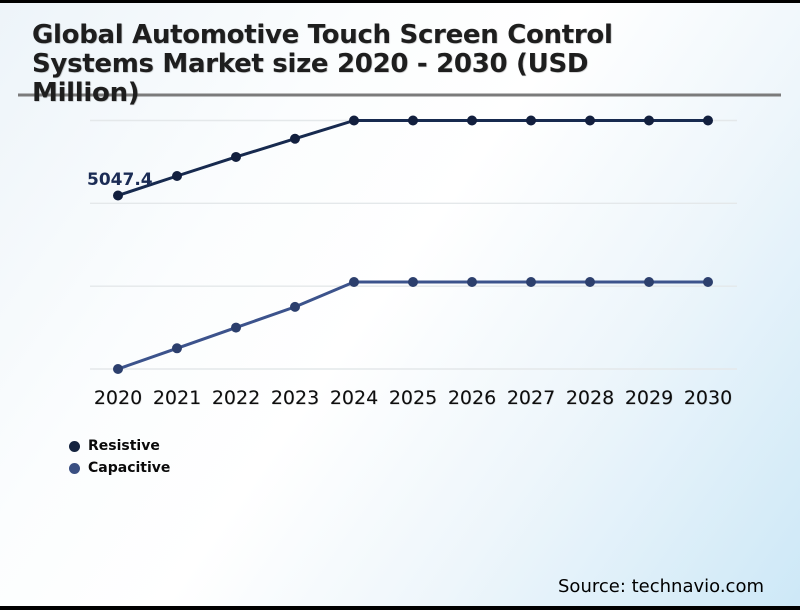 The image size is (800, 610). I want to click on x-tick-label-2027: 2027, so click(531, 398).